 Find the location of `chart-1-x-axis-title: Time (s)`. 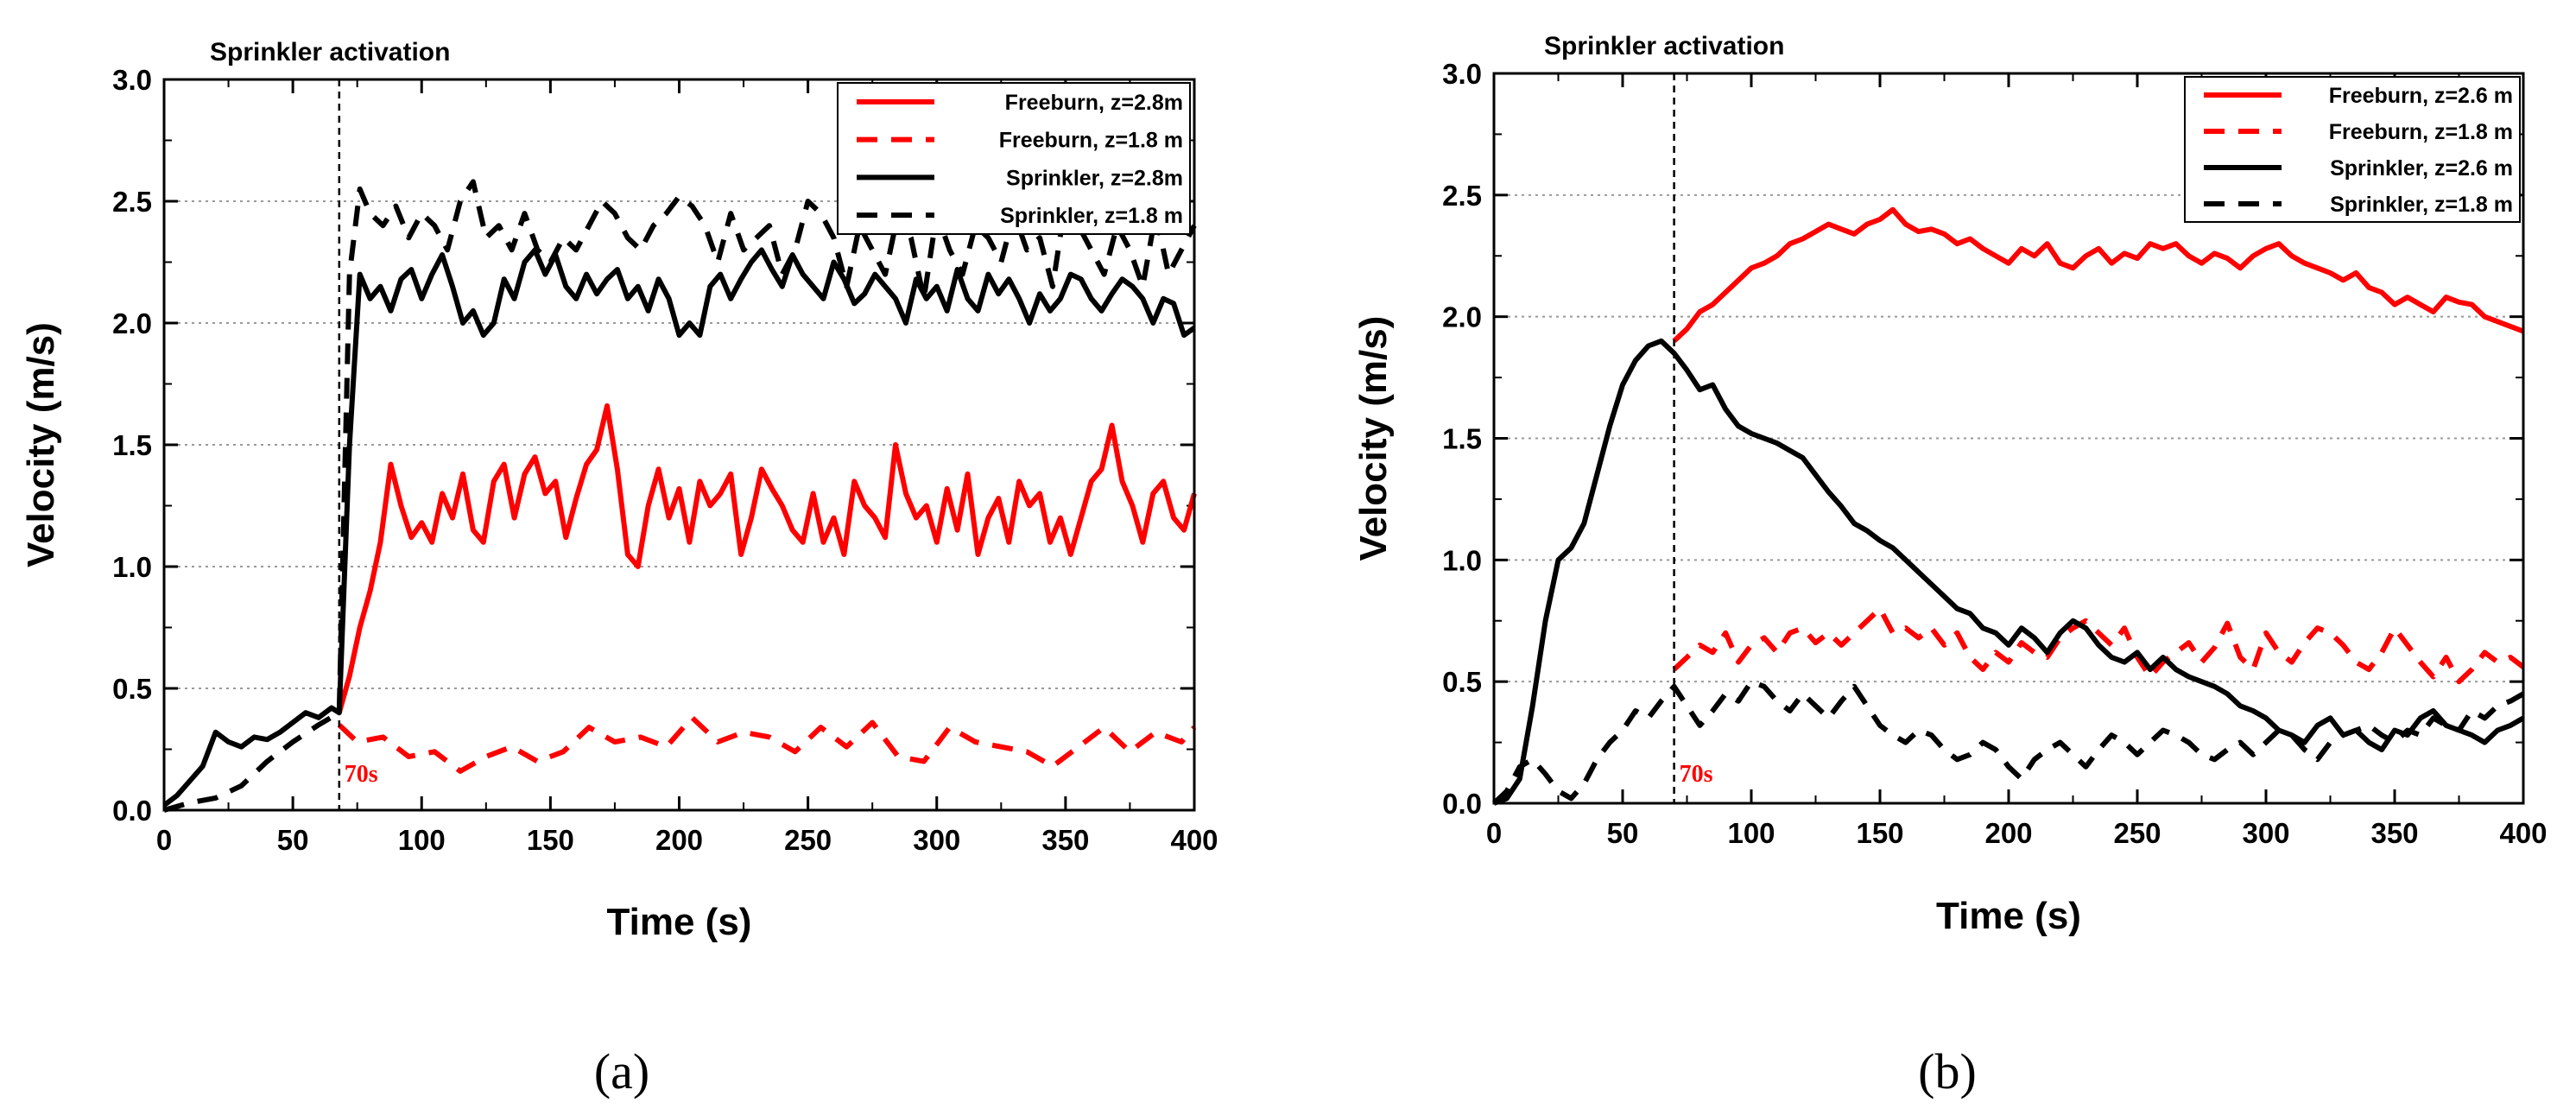

chart-1-x-axis-title: Time (s) is located at coordinates (2008, 916).